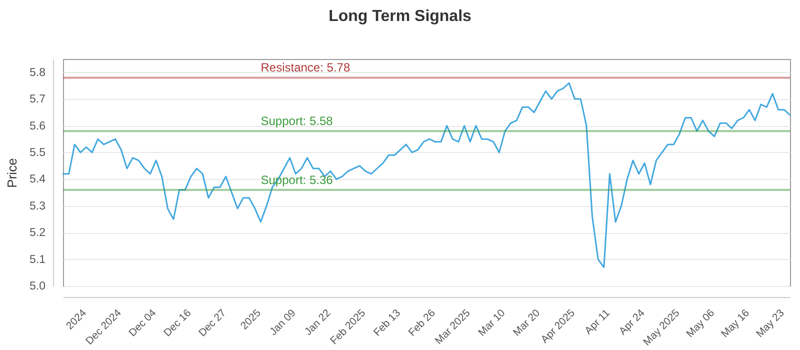 Image resolution: width=800 pixels, height=350 pixels. I want to click on x-tick-label: Mar 10, so click(492, 323).